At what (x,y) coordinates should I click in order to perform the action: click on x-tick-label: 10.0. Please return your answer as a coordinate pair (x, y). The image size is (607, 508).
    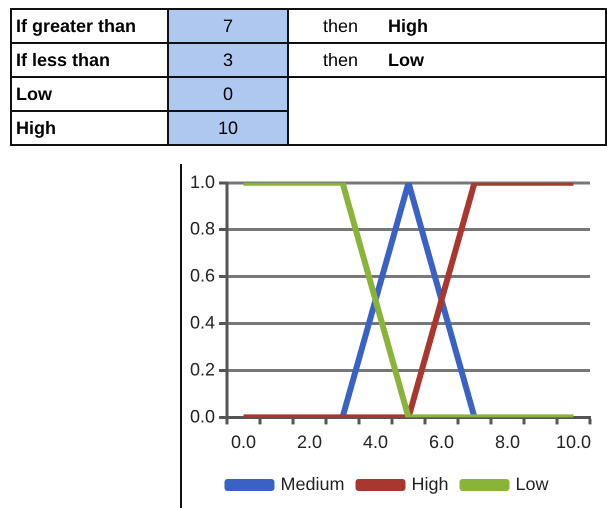
    Looking at the image, I should click on (574, 442).